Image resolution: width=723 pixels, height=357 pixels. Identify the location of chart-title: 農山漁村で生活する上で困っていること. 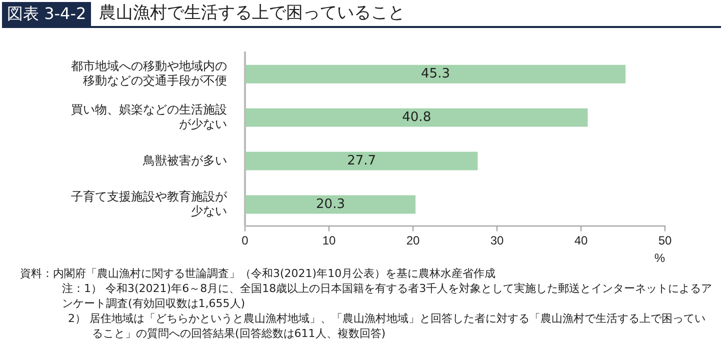
(252, 13).